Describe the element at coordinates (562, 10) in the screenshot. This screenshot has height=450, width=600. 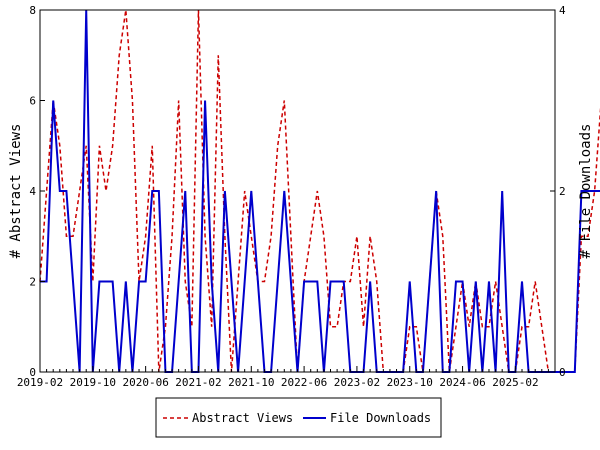
I see `y-right-tick-label: 4` at that location.